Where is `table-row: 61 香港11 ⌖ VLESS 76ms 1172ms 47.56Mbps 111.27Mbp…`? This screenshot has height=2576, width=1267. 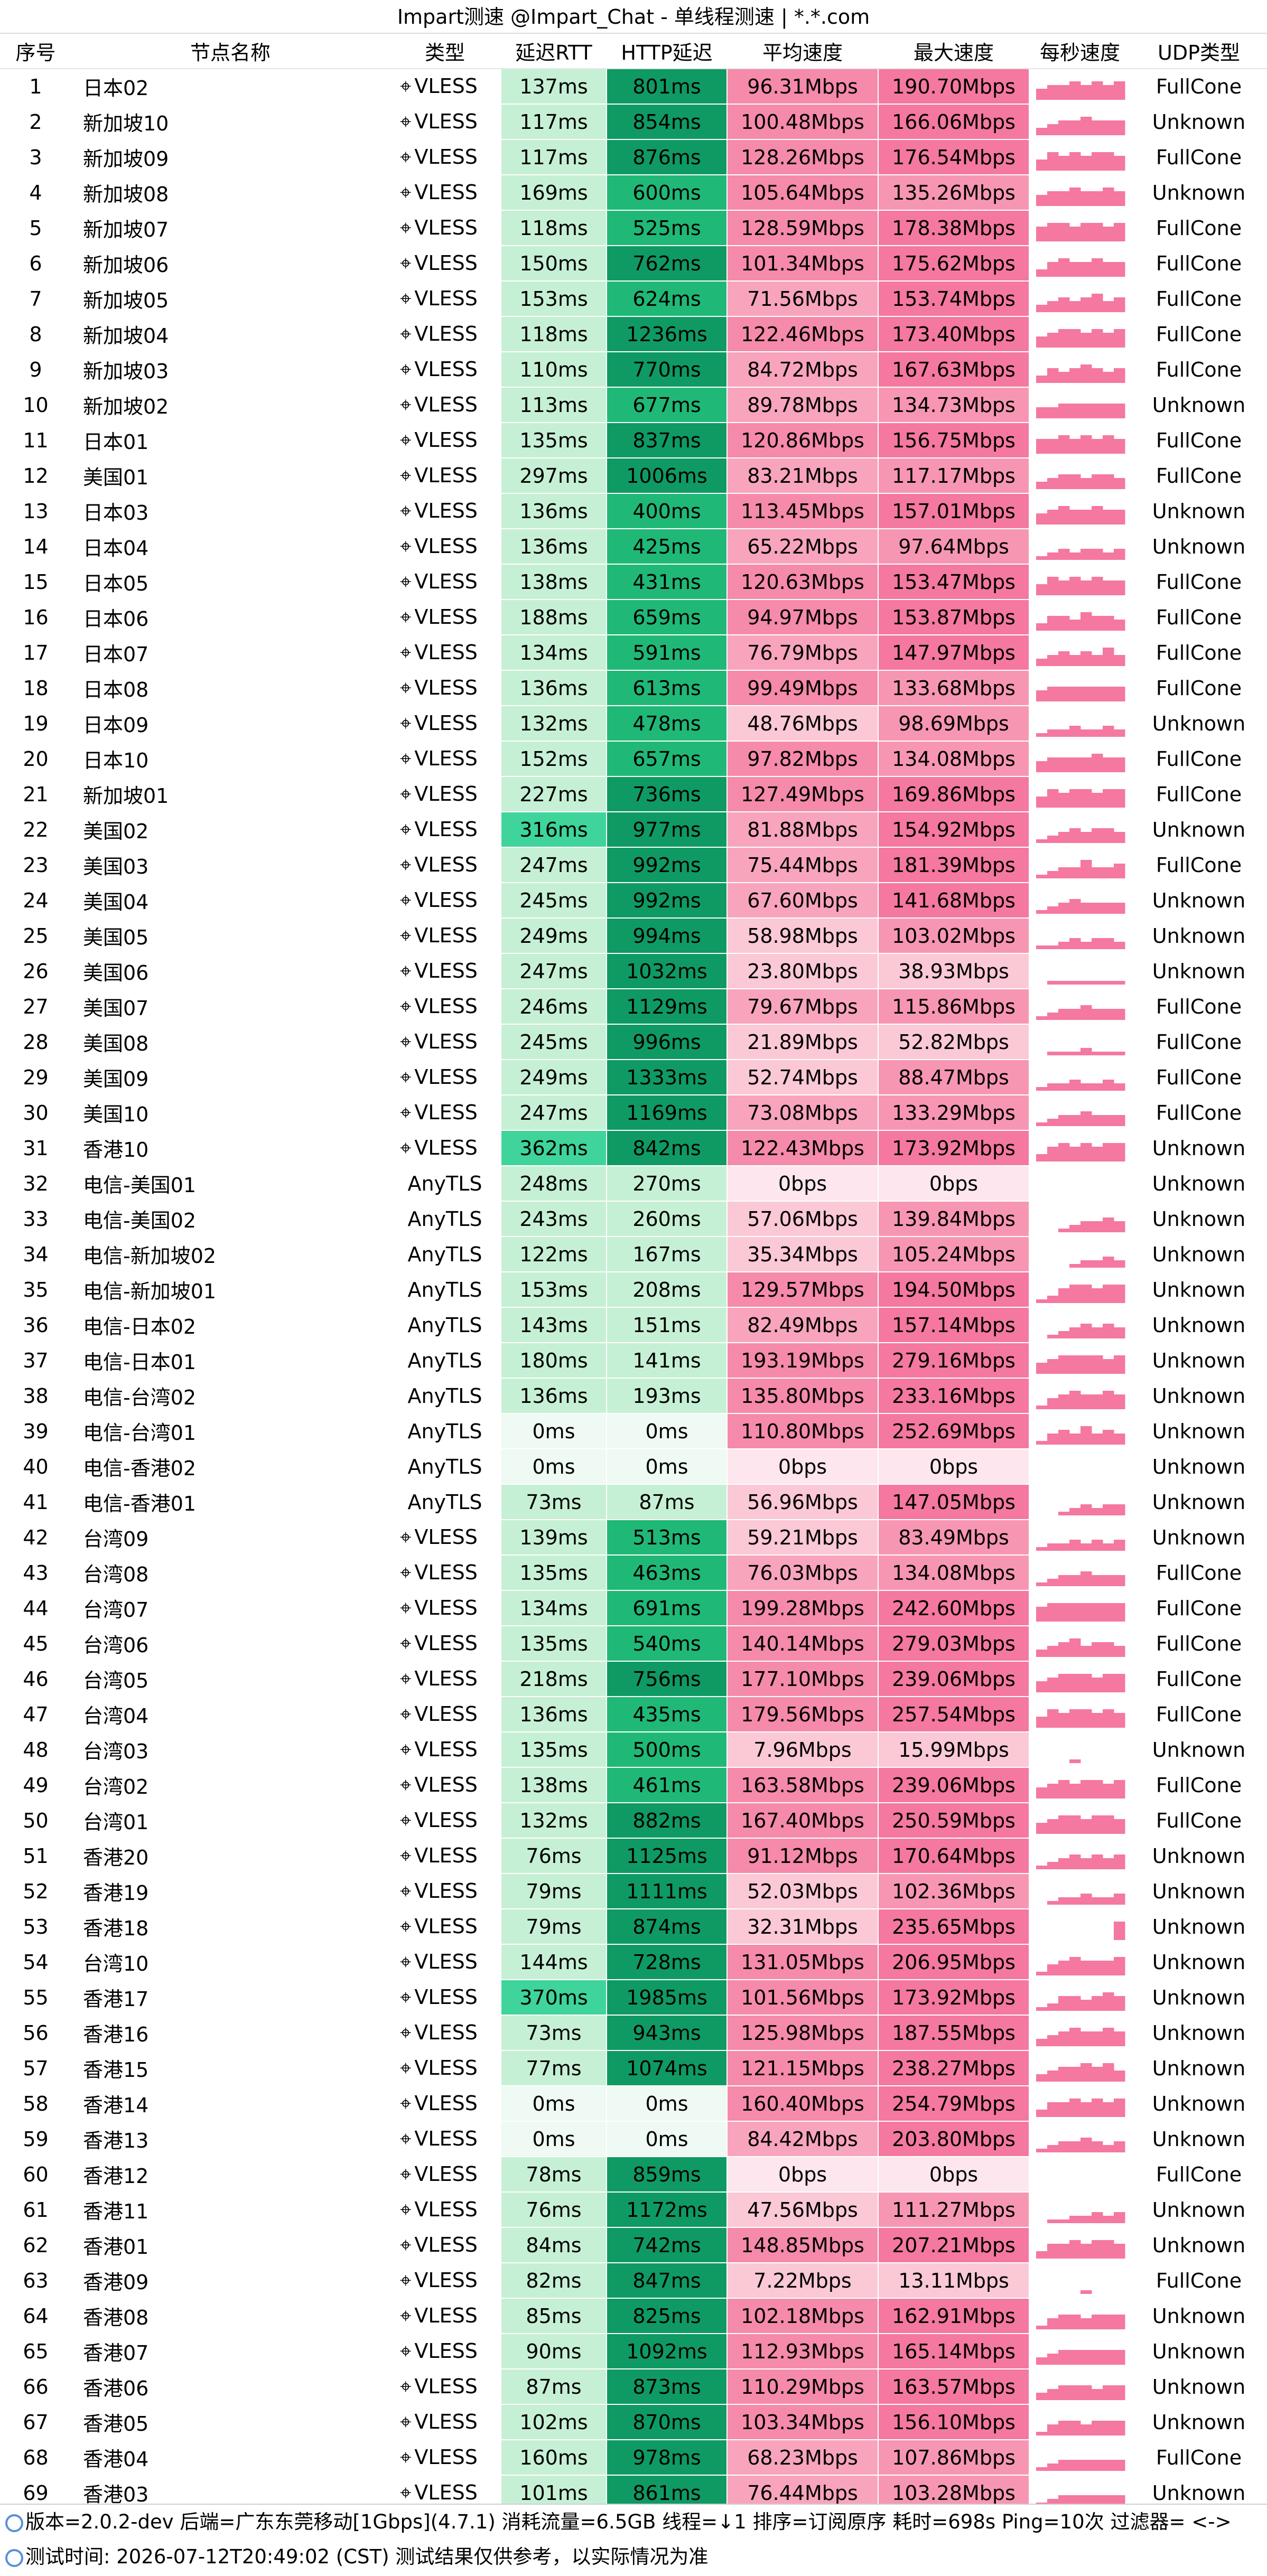 table-row: 61 香港11 ⌖ VLESS 76ms 1172ms 47.56Mbps 111.27Mbp… is located at coordinates (633, 2210).